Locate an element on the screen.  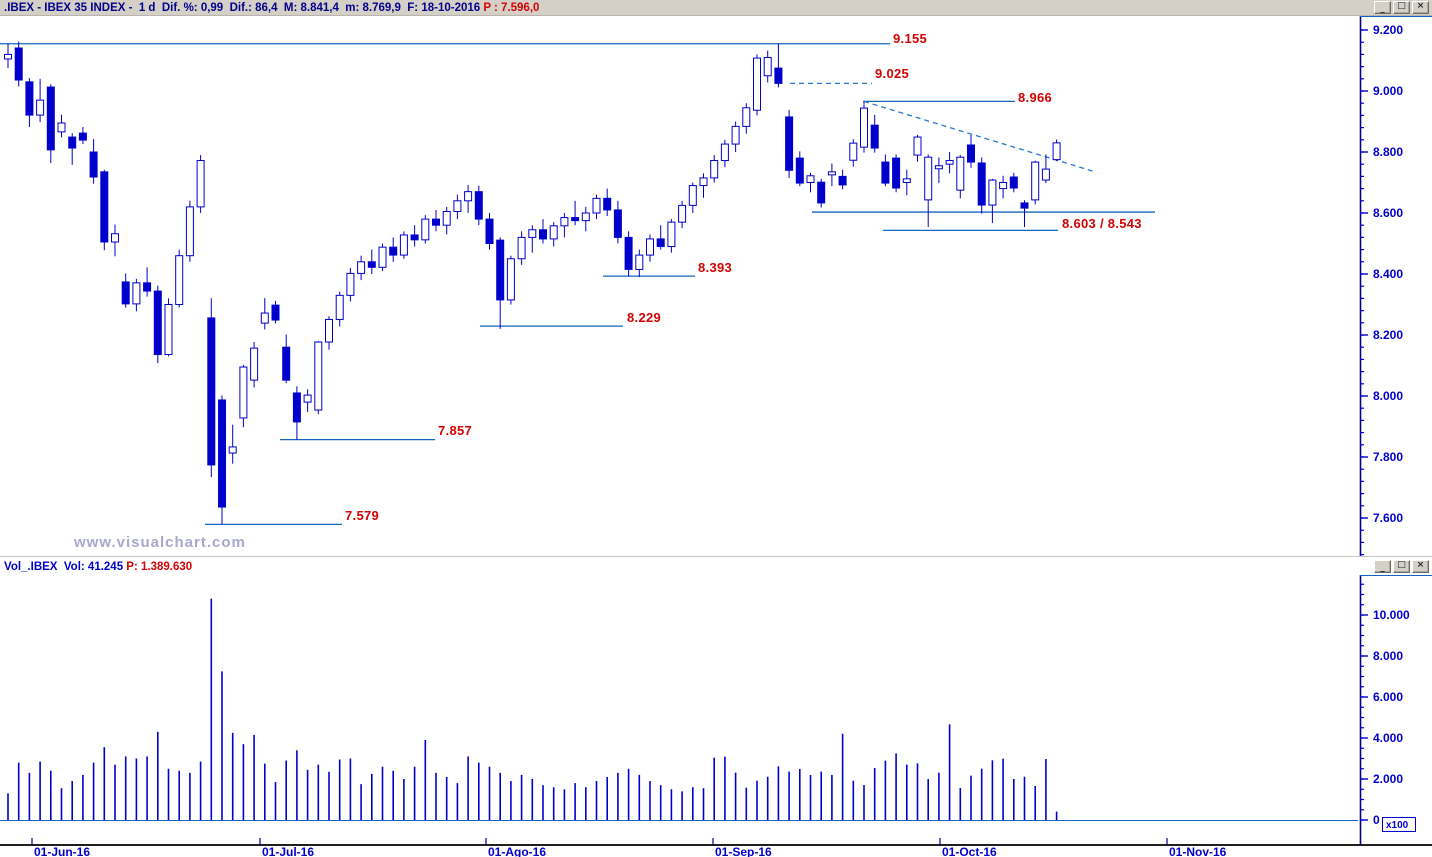
volume-axis-label: 2.000 is located at coordinates (1388, 779).